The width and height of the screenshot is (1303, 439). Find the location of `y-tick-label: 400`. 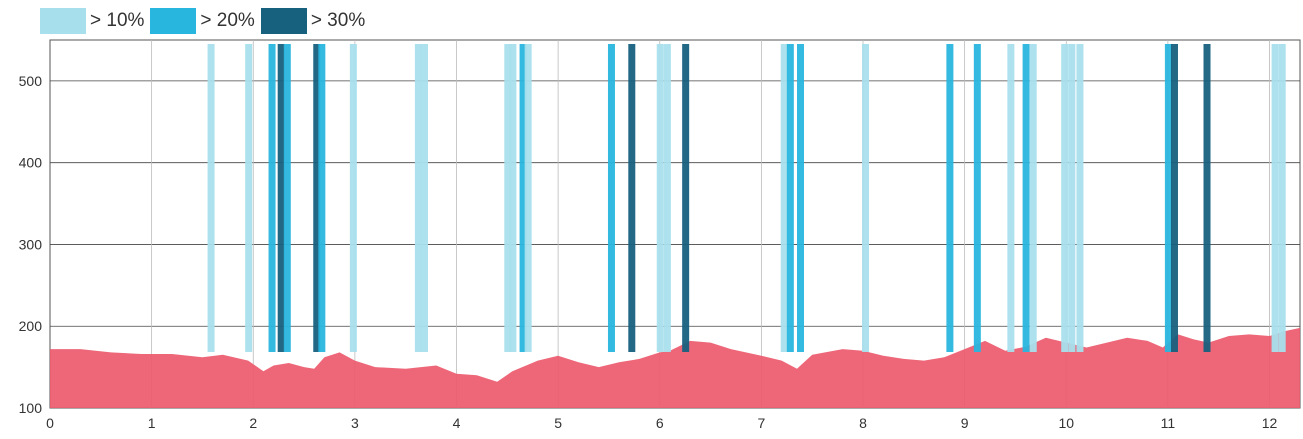

y-tick-label: 400 is located at coordinates (31, 163).